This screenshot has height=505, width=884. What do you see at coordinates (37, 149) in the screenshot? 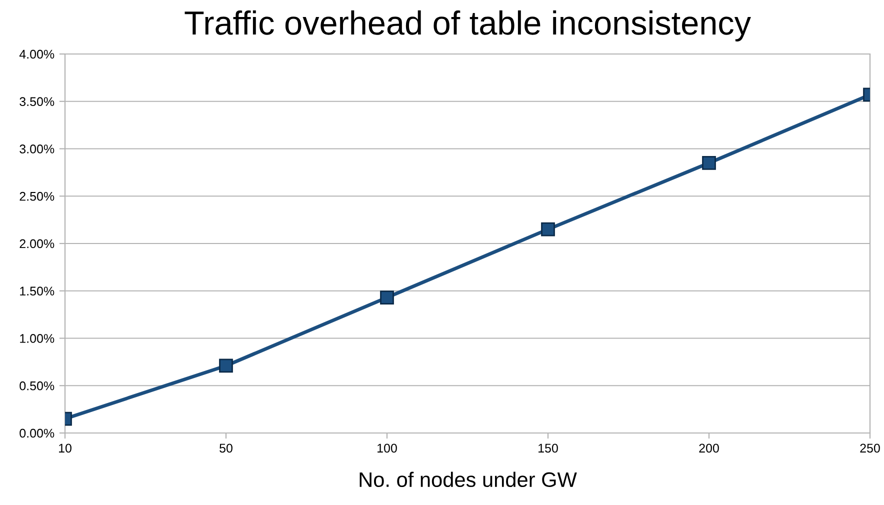
I see `y-tick-label: 3.00%` at bounding box center [37, 149].